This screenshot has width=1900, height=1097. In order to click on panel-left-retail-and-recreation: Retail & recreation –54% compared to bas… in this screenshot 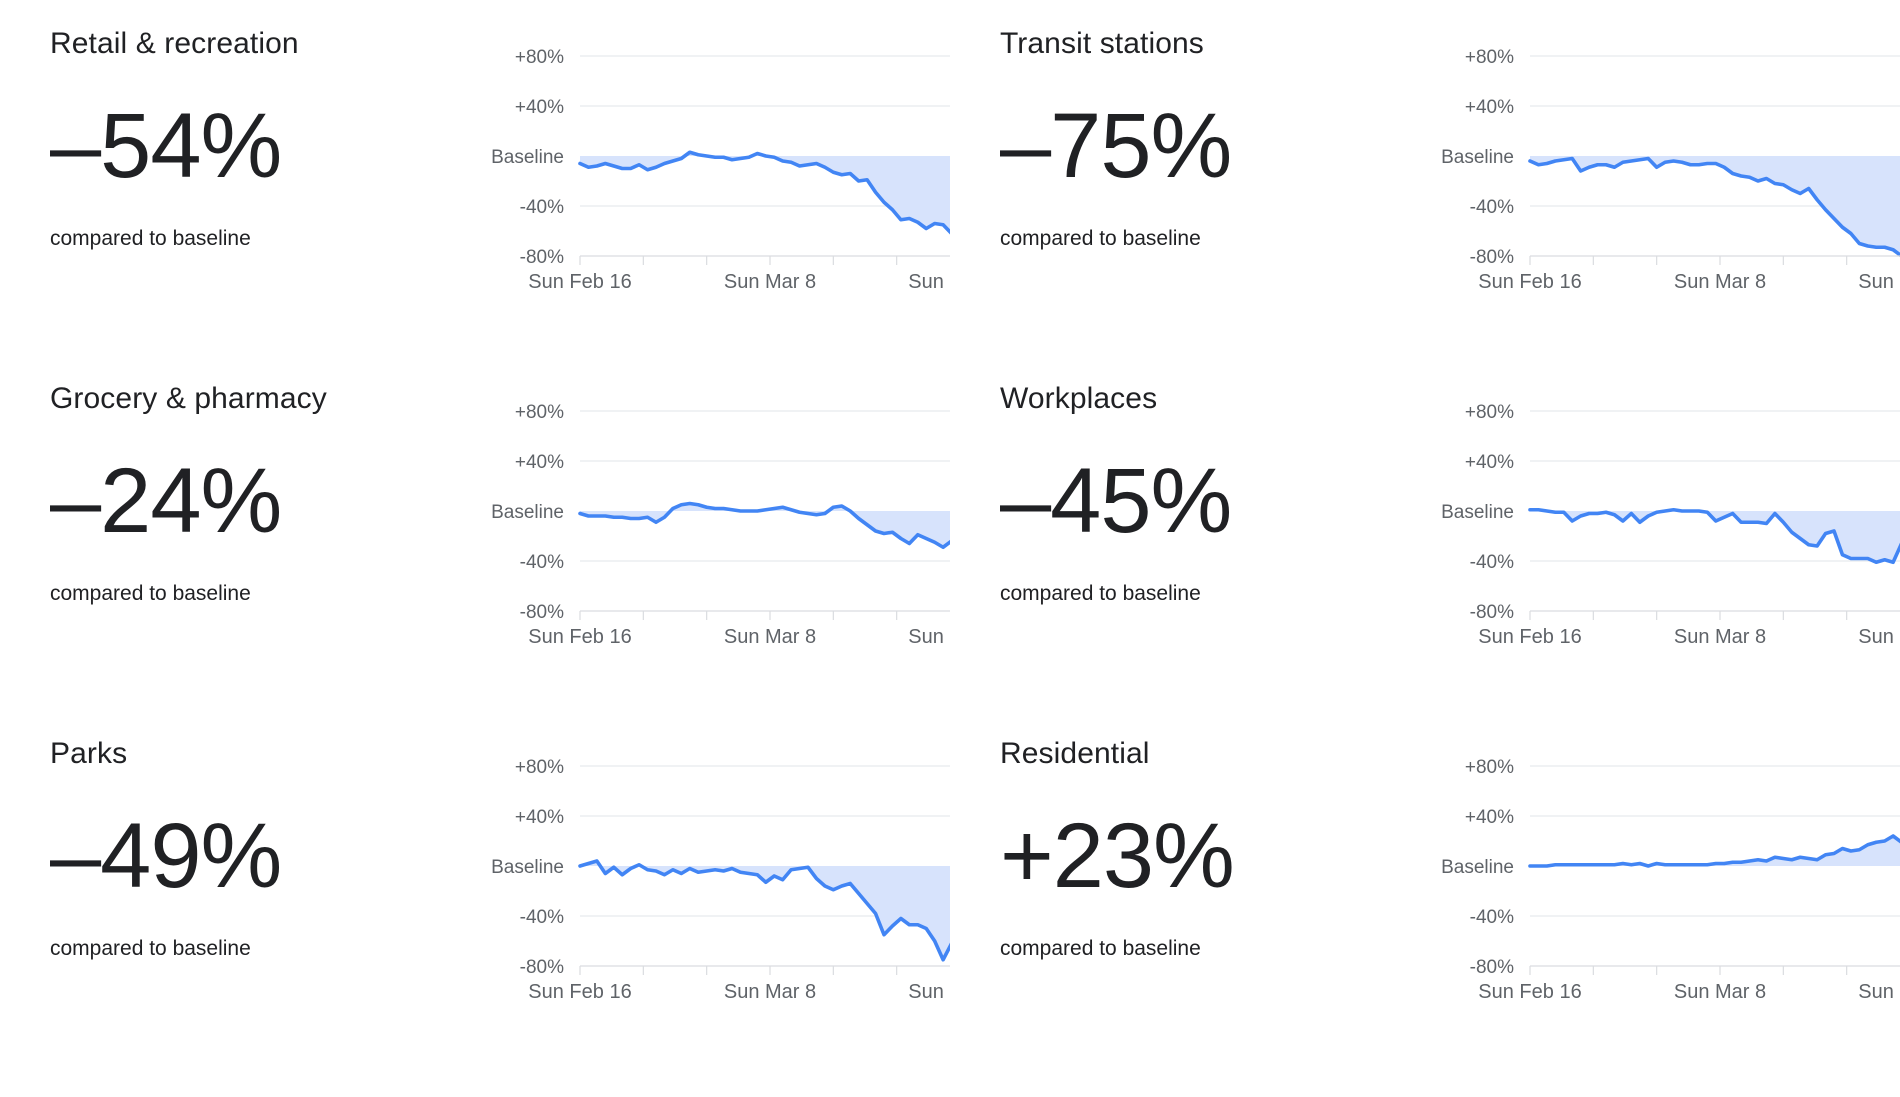, I will do `click(227, 181)`.